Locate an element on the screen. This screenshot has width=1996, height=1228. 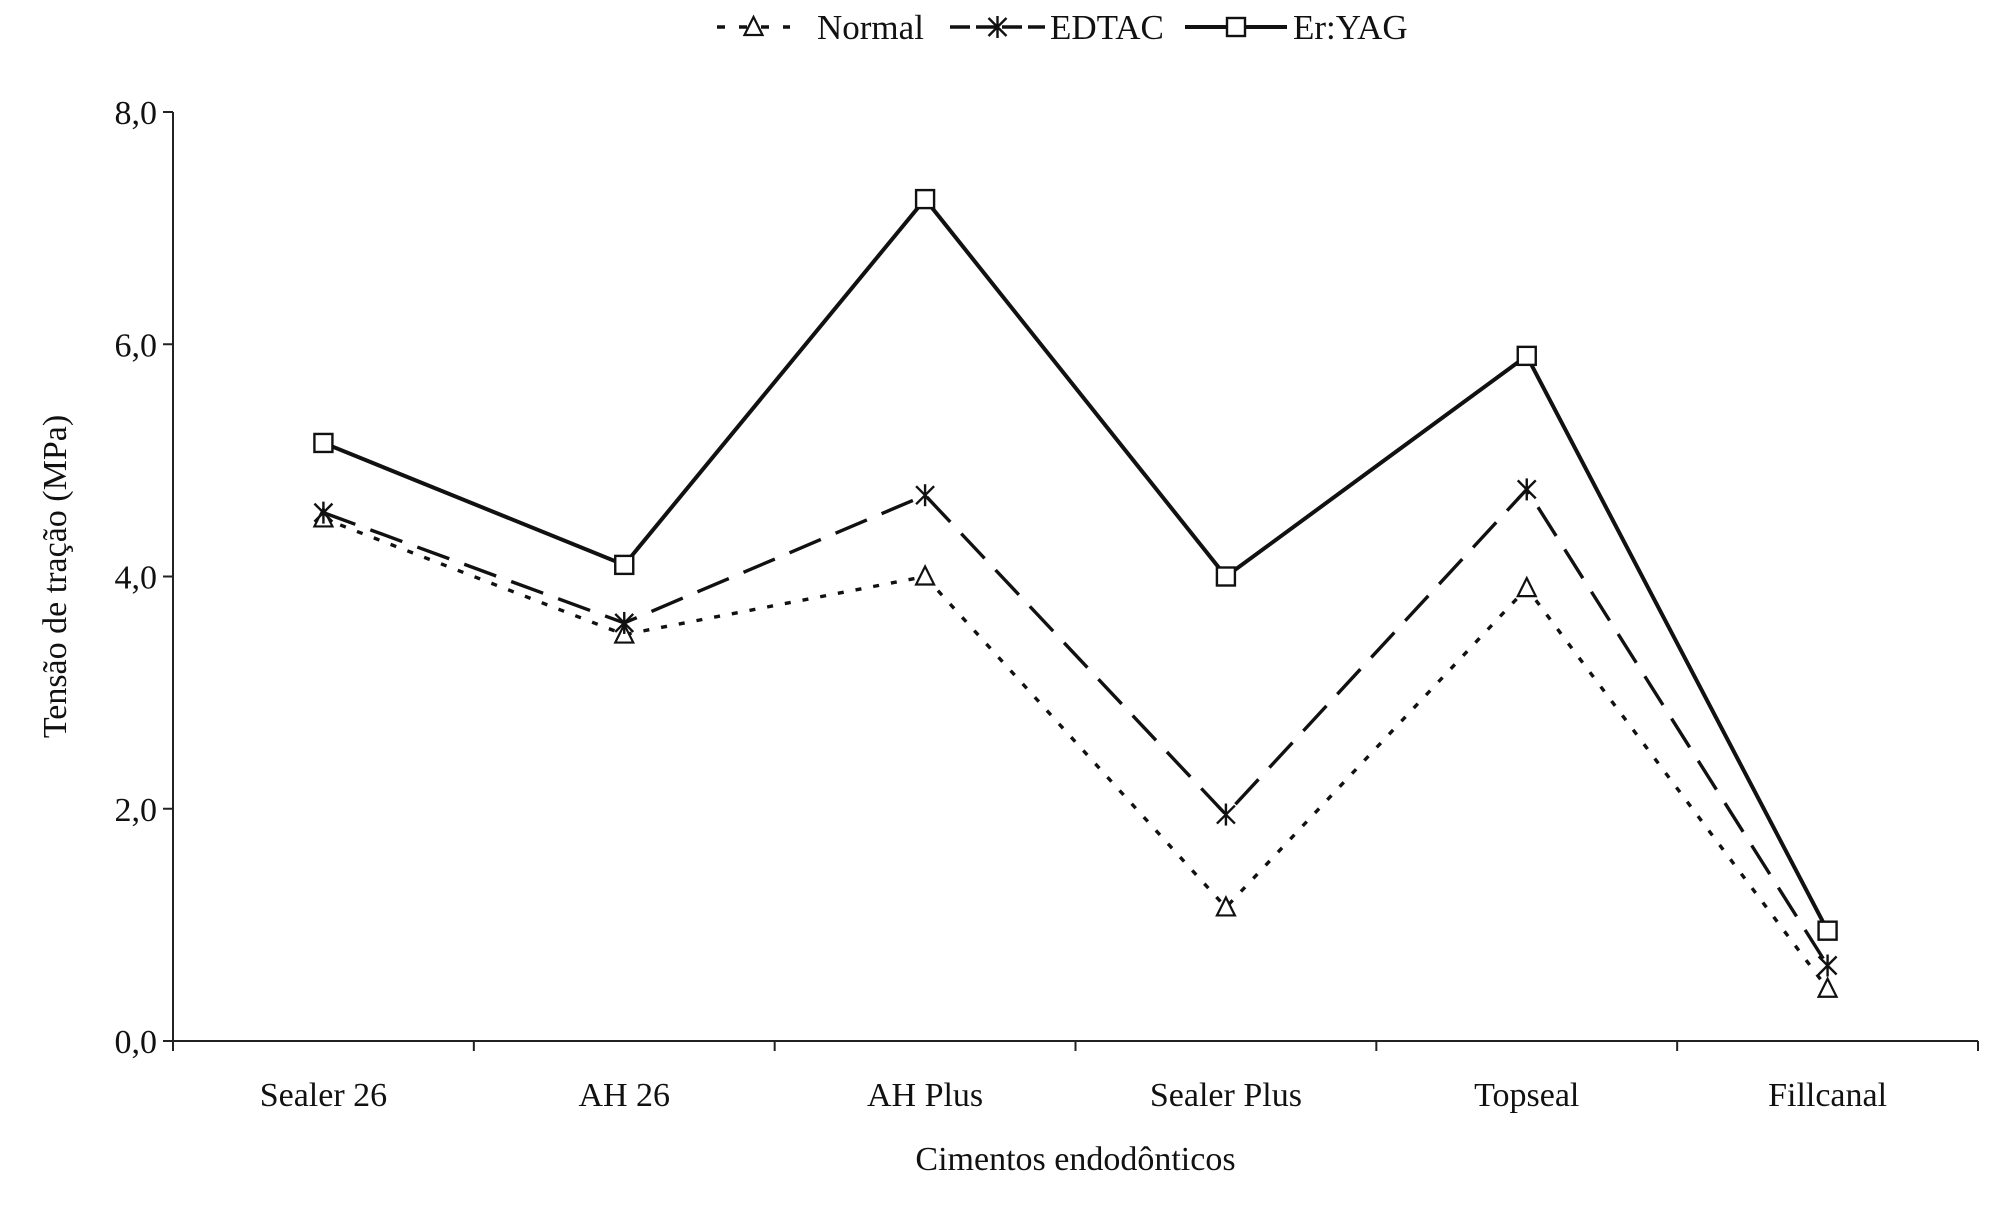
legend-label: EDTAC is located at coordinates (1107, 27).